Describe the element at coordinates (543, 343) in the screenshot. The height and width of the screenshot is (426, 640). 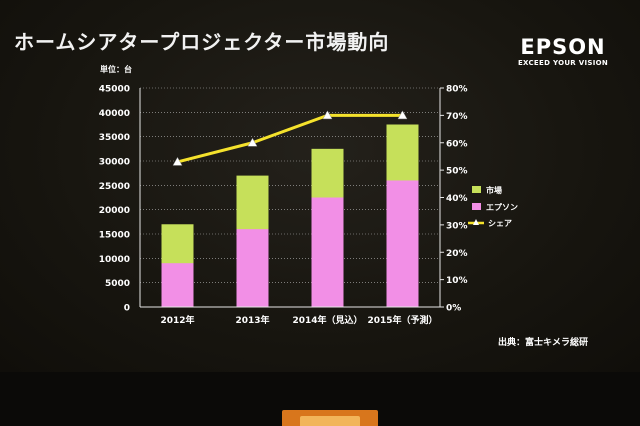
I see `source-note: 出典：富士キメラ総研` at that location.